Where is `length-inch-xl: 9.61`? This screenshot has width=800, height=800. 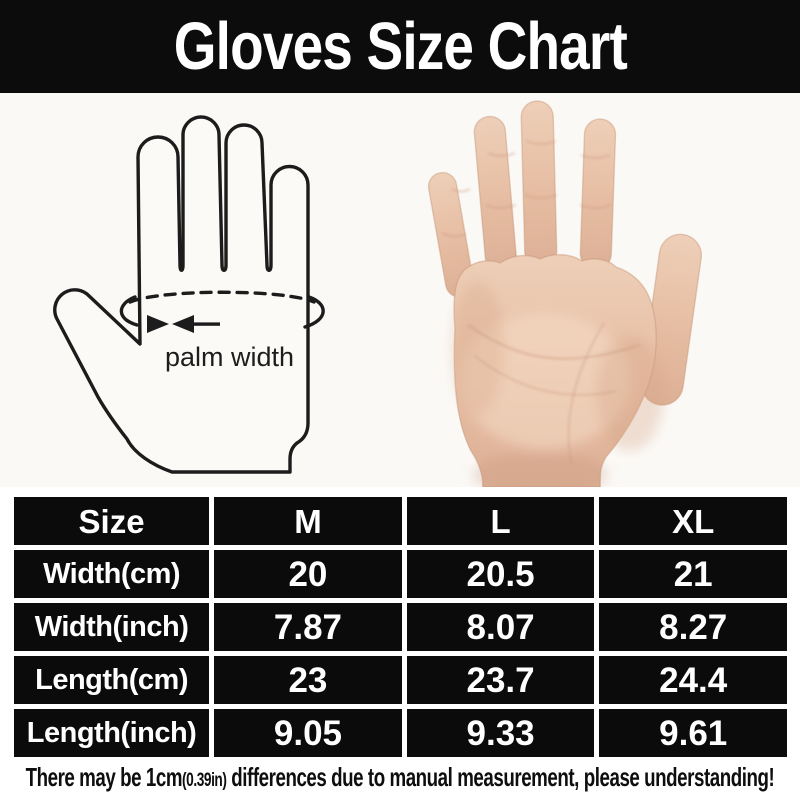 length-inch-xl: 9.61 is located at coordinates (693, 733).